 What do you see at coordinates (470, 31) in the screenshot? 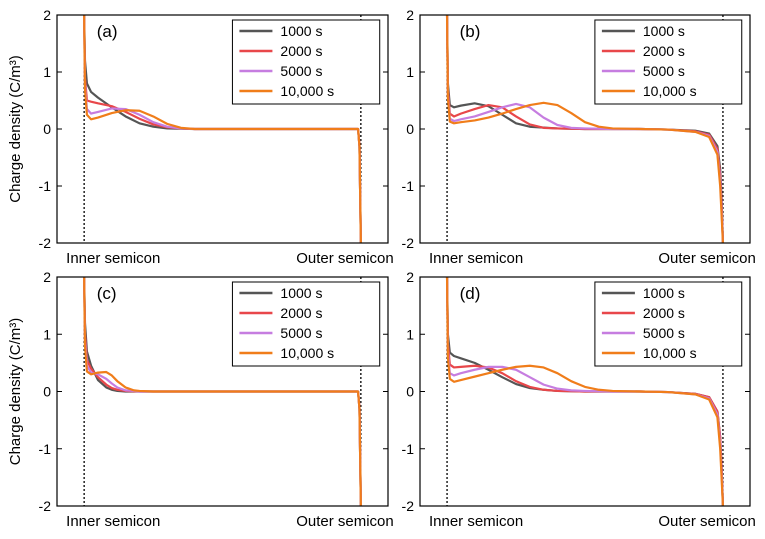
I see `panel-title: (b)` at bounding box center [470, 31].